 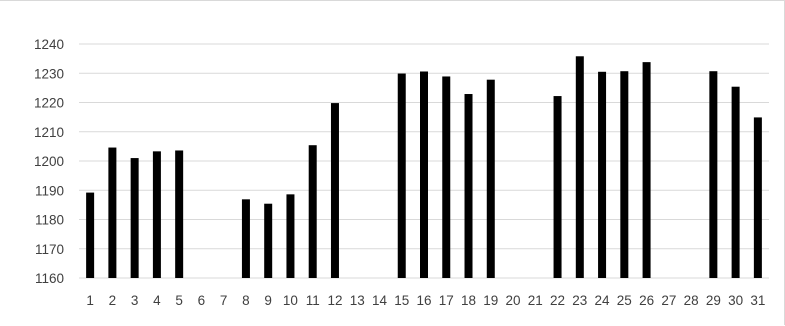 I want to click on y-tick-label-1180: 1180, so click(x=49, y=220).